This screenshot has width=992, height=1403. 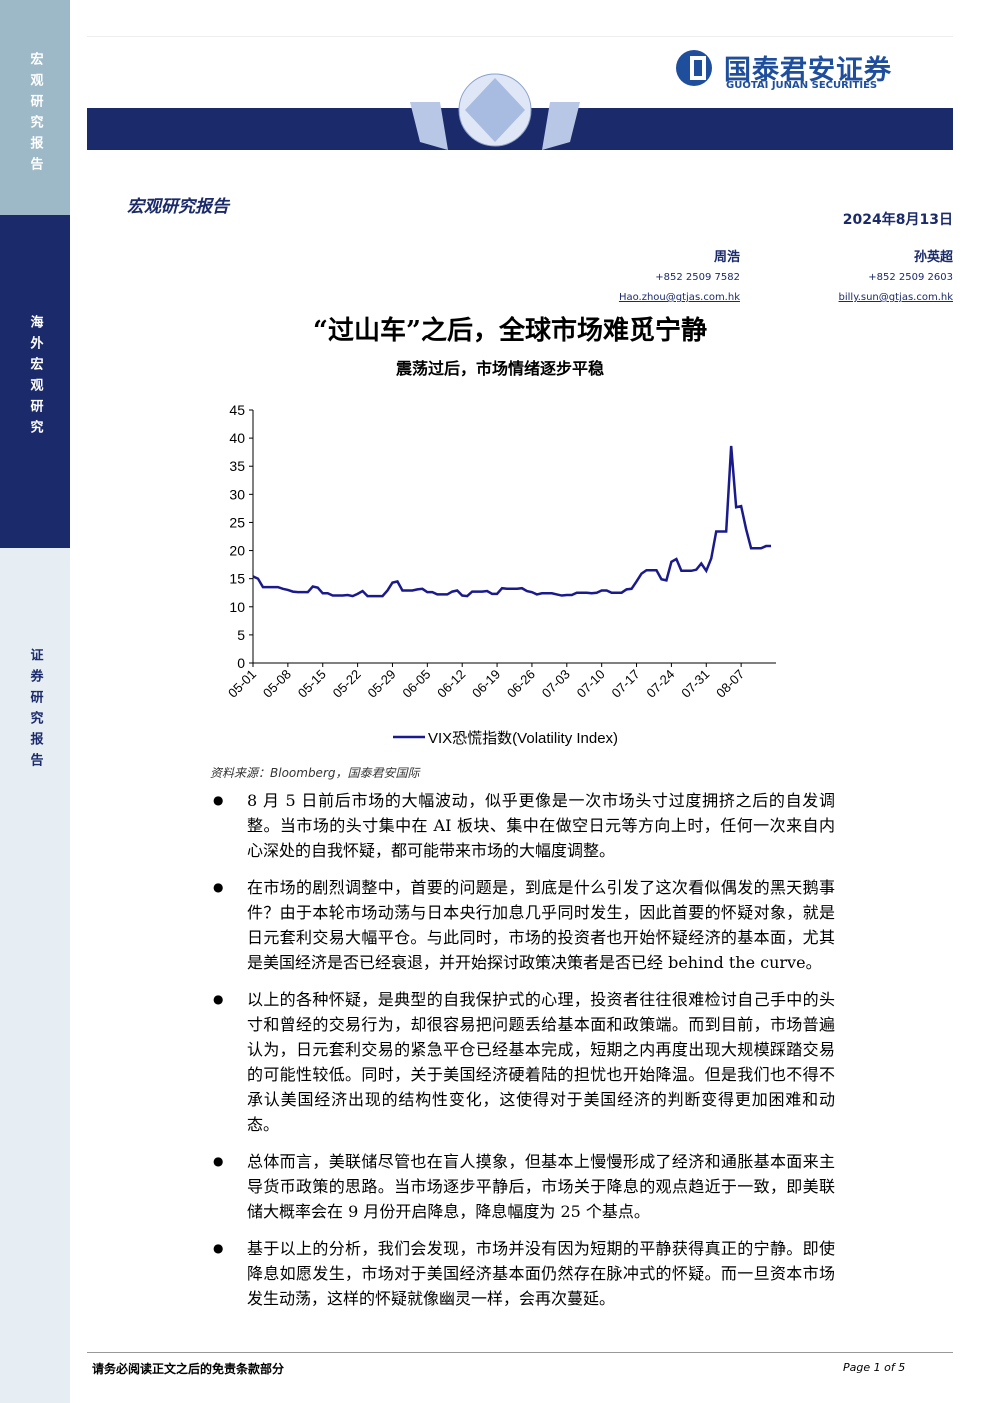 What do you see at coordinates (694, 68) in the screenshot?
I see `logo-mark` at bounding box center [694, 68].